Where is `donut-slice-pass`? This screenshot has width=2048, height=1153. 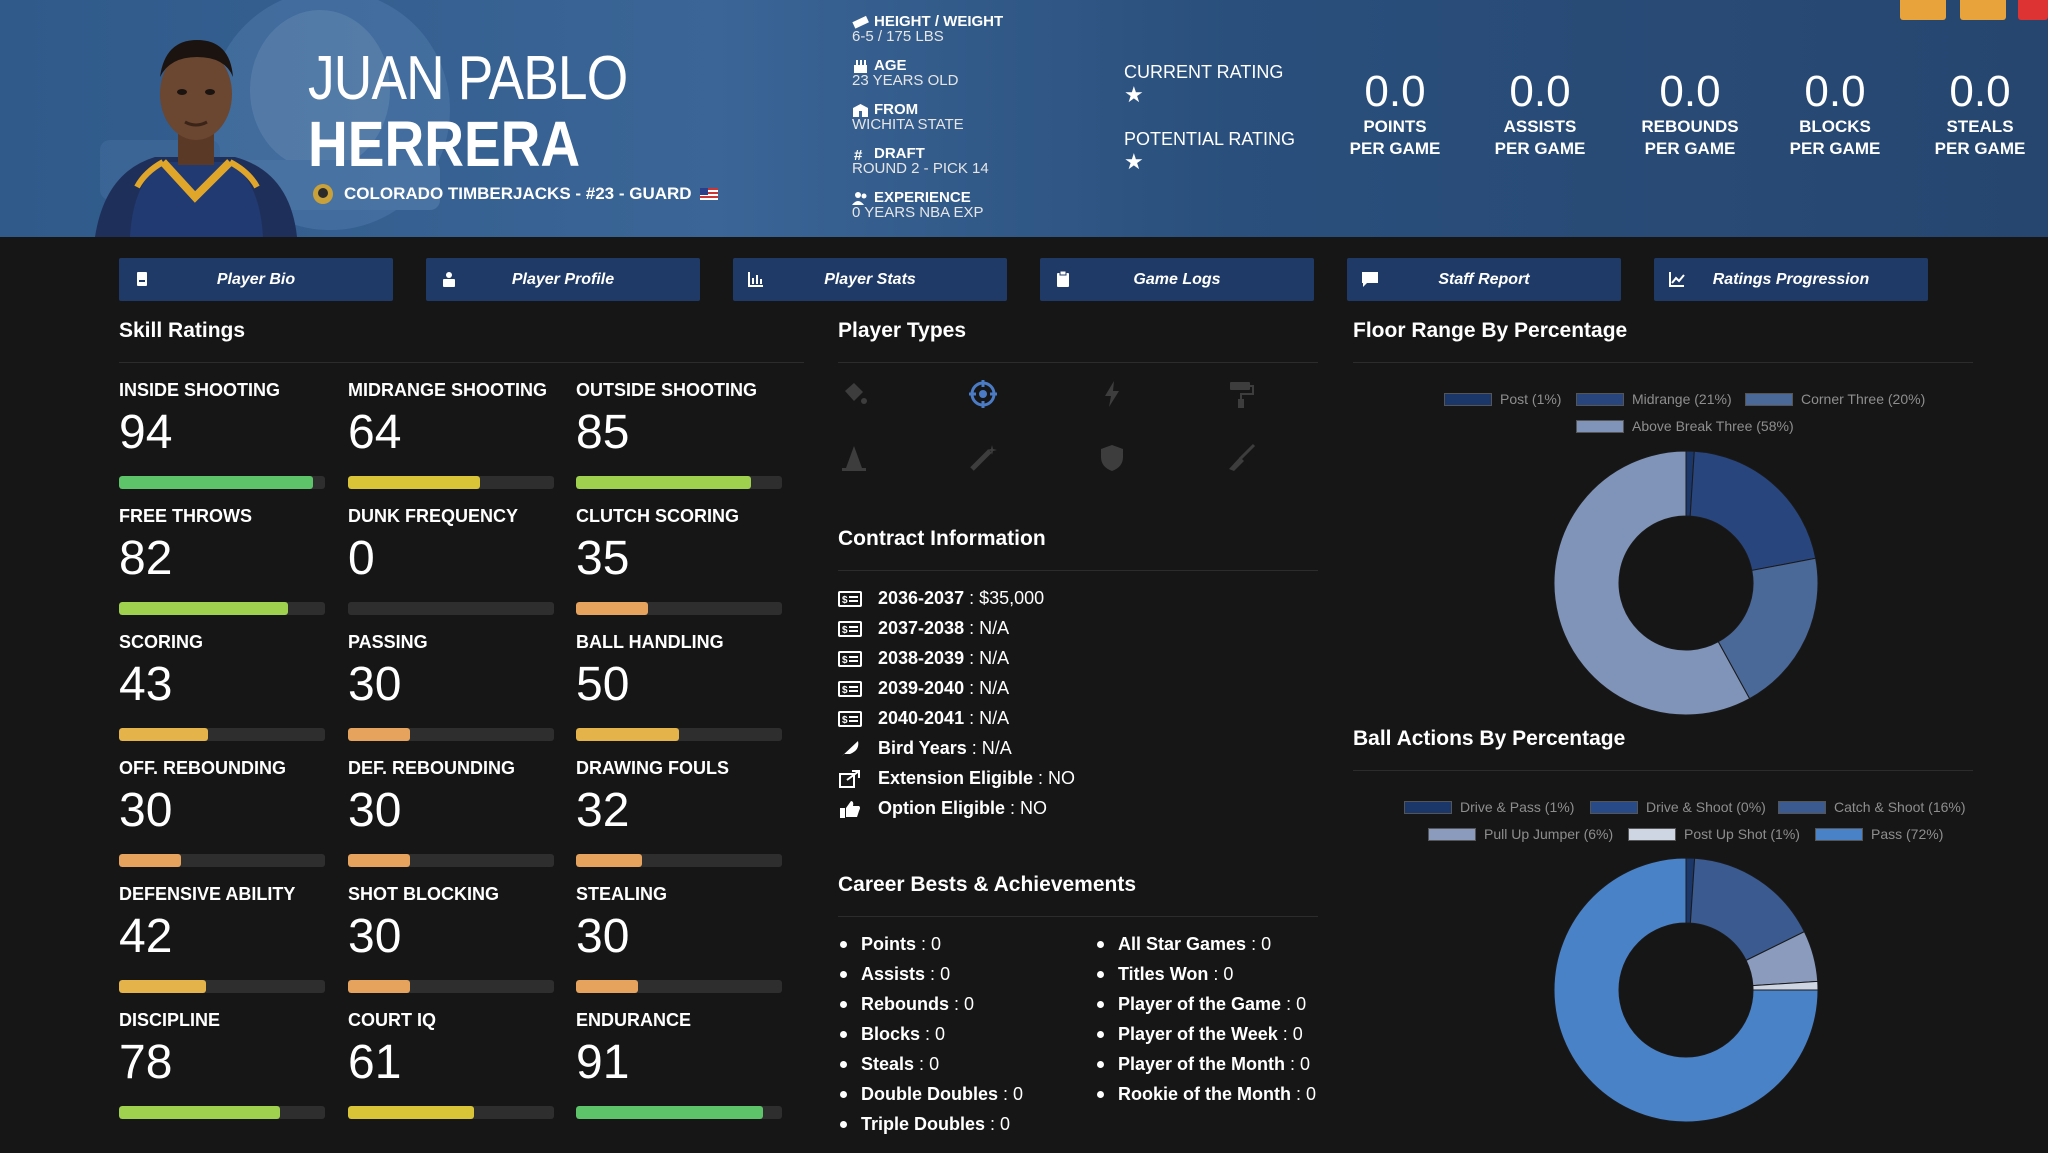 donut-slice-pass is located at coordinates (1686, 990).